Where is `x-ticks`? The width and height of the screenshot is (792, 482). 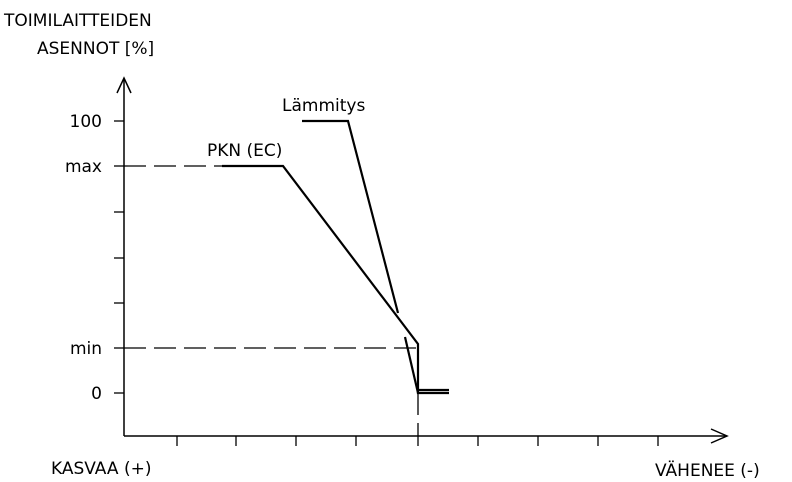
x-ticks is located at coordinates (417, 441).